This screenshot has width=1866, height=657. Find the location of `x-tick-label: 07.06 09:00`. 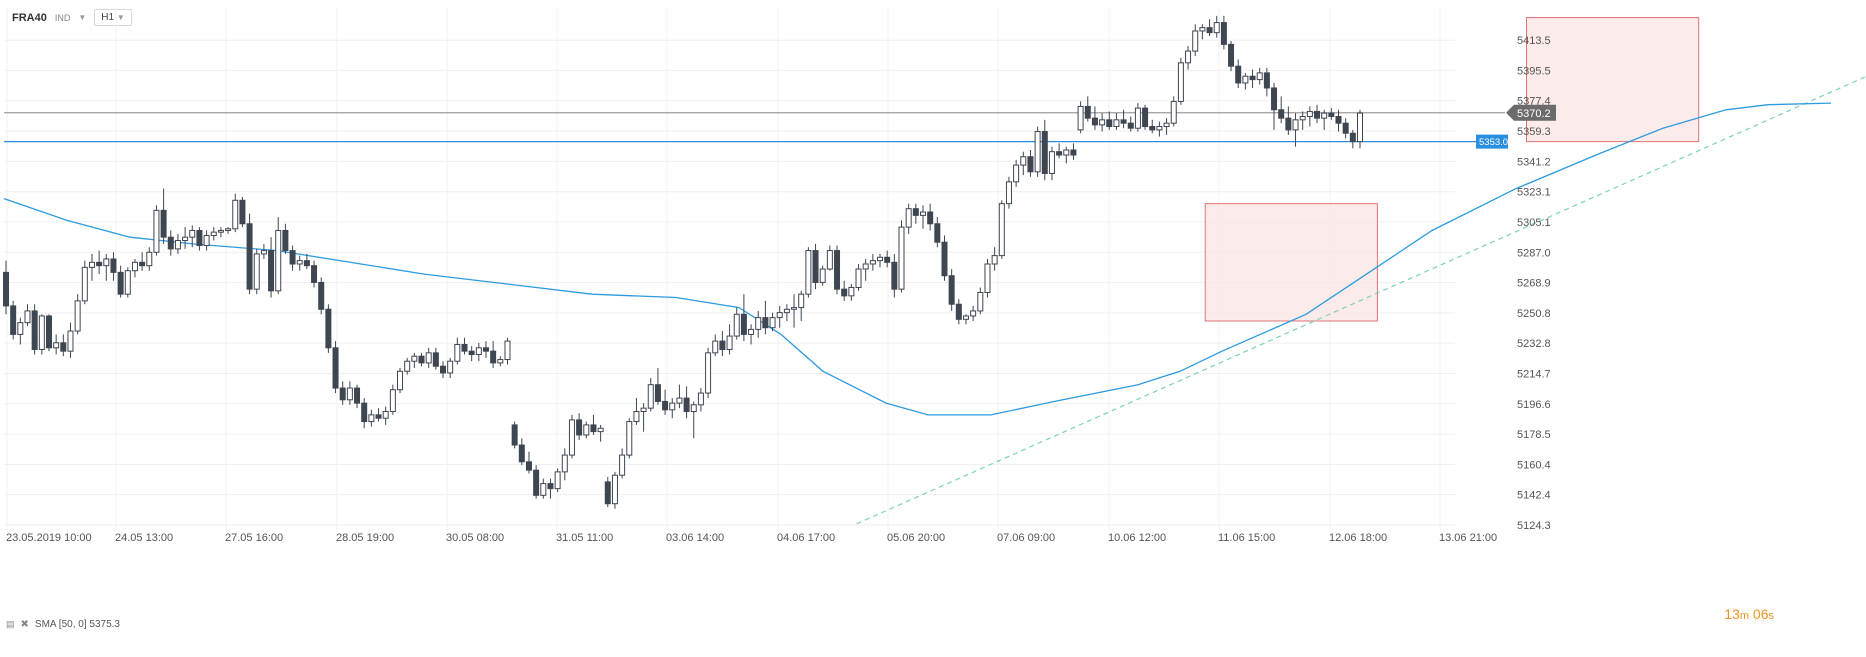

x-tick-label: 07.06 09:00 is located at coordinates (1026, 538).